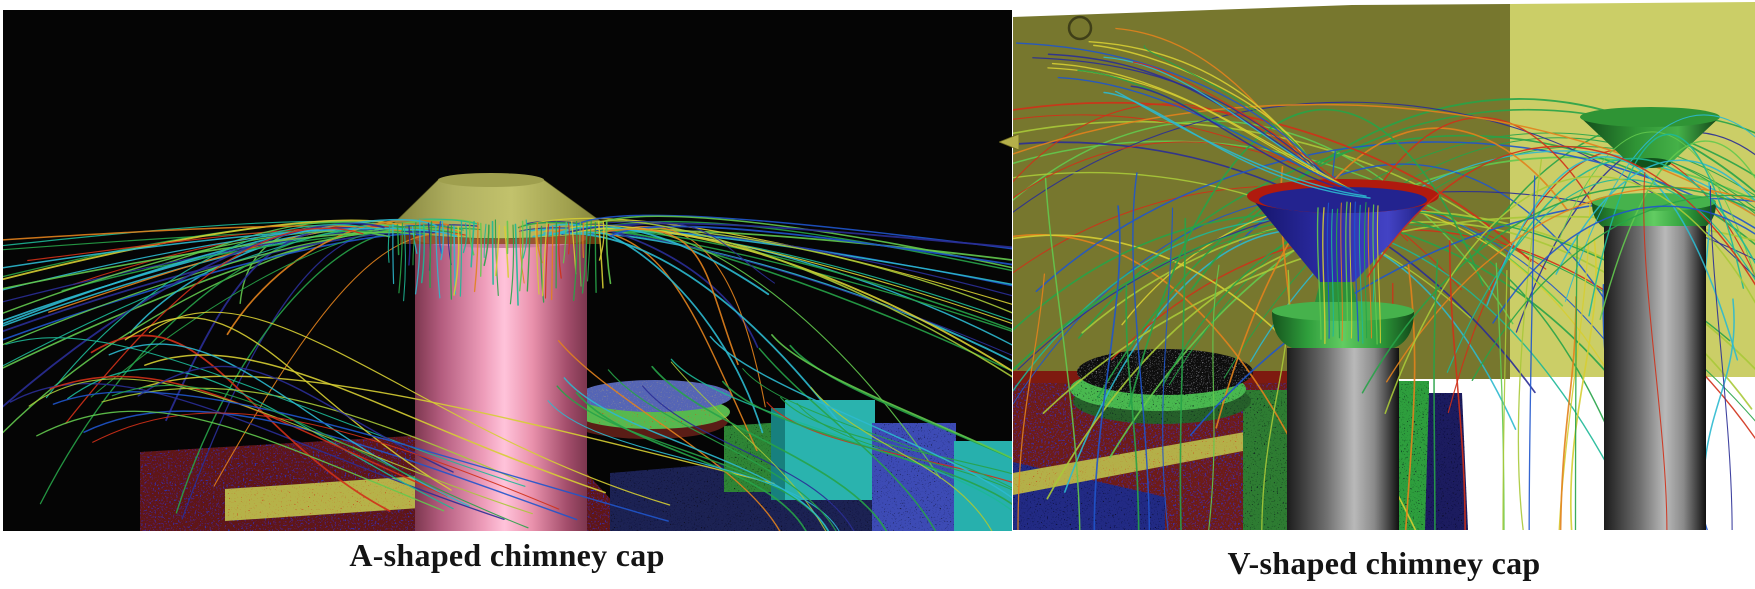 This screenshot has width=1755, height=589. What do you see at coordinates (1343, 200) in the screenshot?
I see `funnel-mouth` at bounding box center [1343, 200].